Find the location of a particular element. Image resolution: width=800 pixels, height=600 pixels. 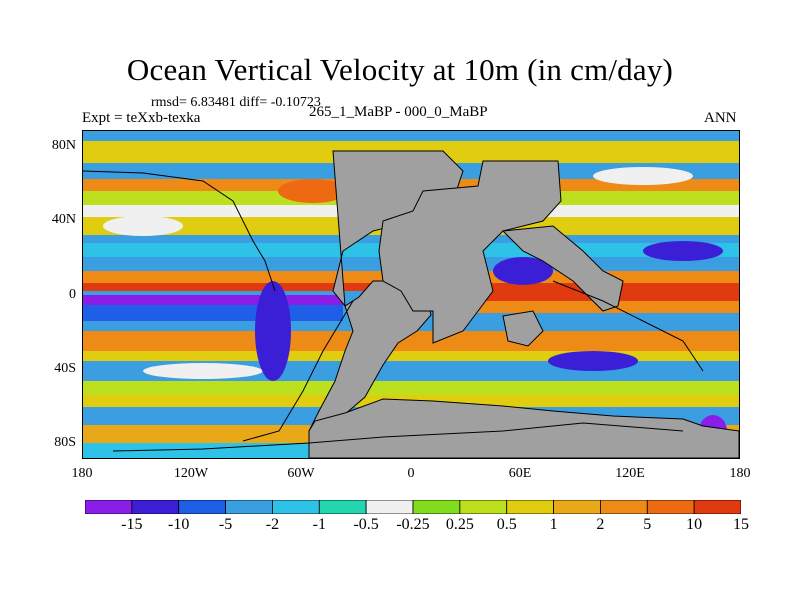

land-mask-africa-eurasia is located at coordinates (470, 252).